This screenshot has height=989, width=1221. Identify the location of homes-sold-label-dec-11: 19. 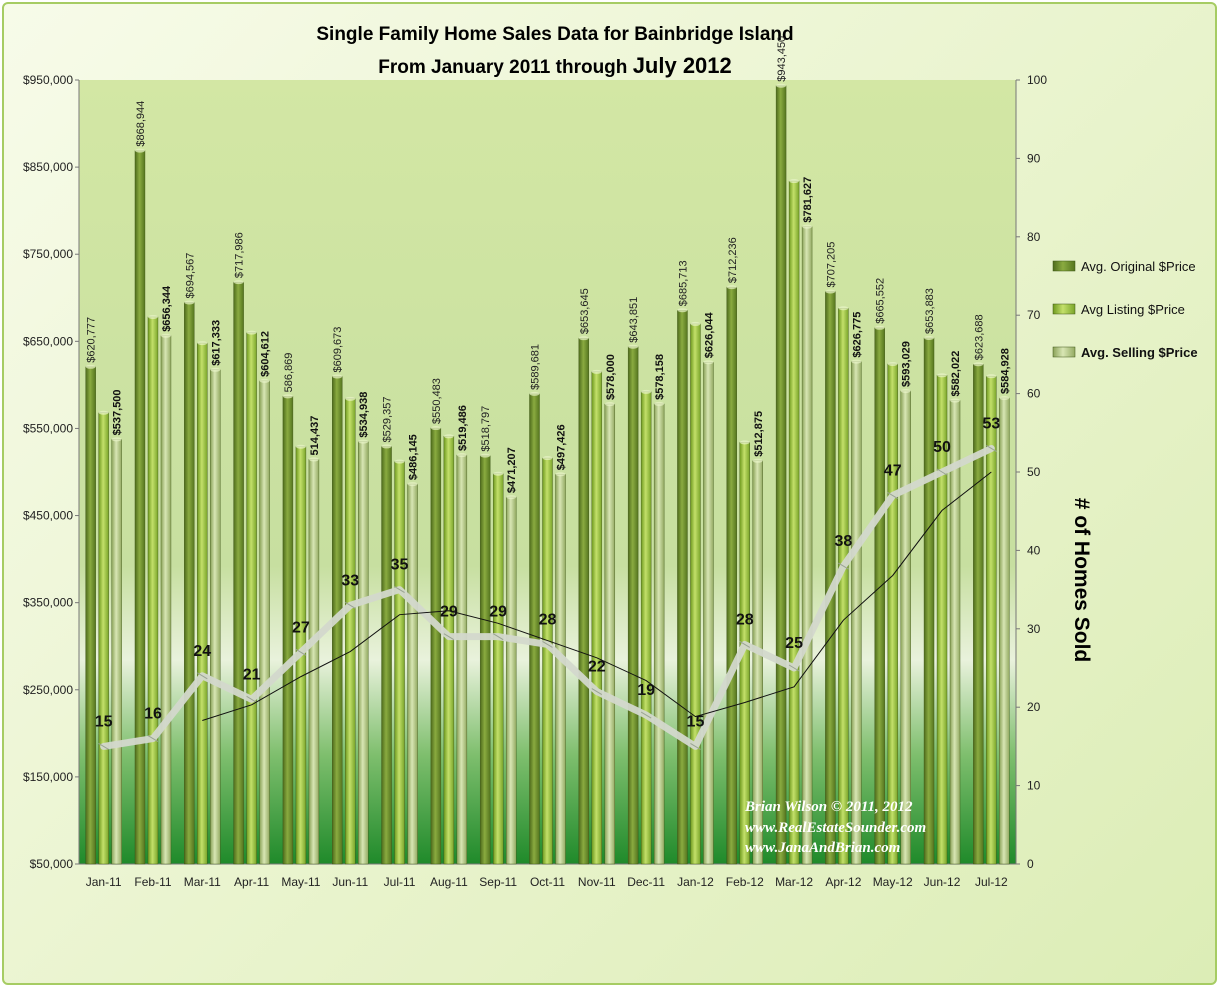
(646, 690).